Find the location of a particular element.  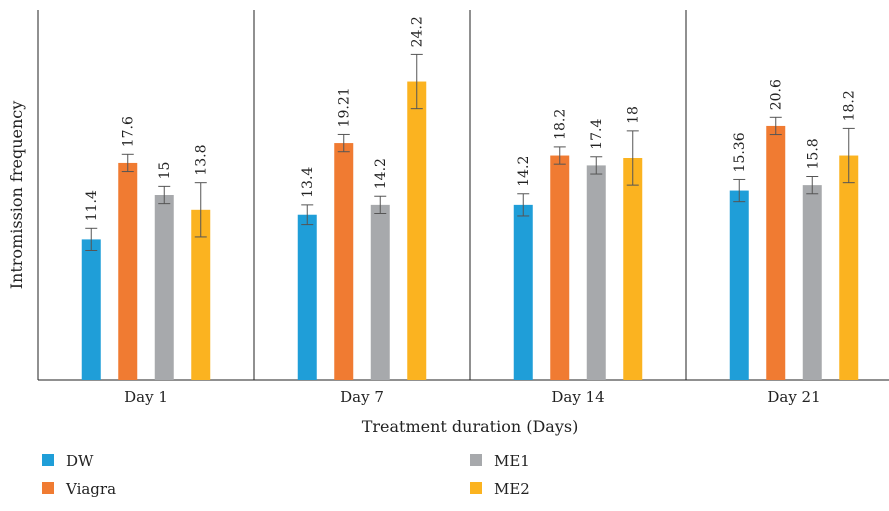

data-label: 15.36 is located at coordinates (740, 152).